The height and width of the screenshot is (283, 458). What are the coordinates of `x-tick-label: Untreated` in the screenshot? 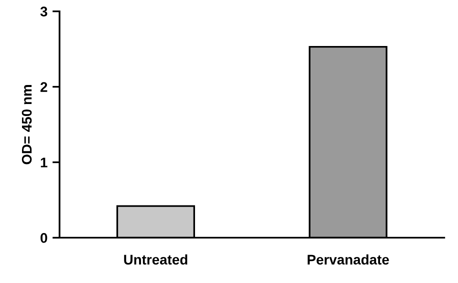 It's located at (156, 259).